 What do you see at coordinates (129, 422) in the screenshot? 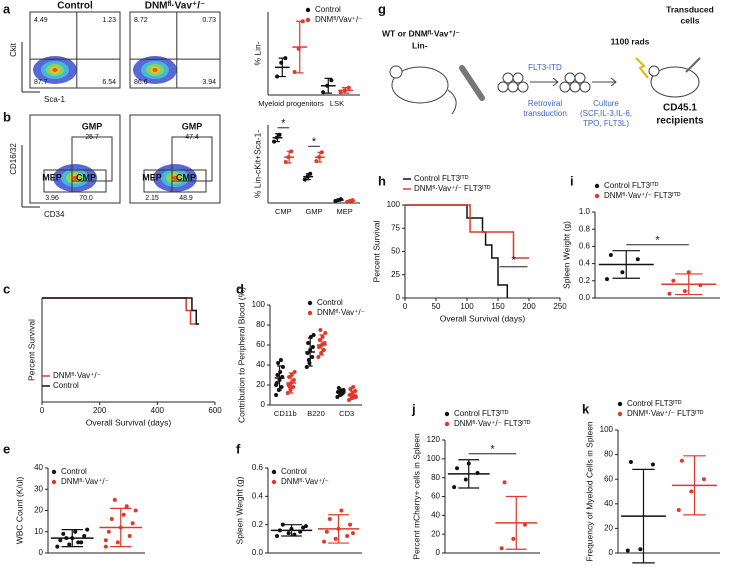
I see `x-axis-title: Overall Survival (days)` at bounding box center [129, 422].